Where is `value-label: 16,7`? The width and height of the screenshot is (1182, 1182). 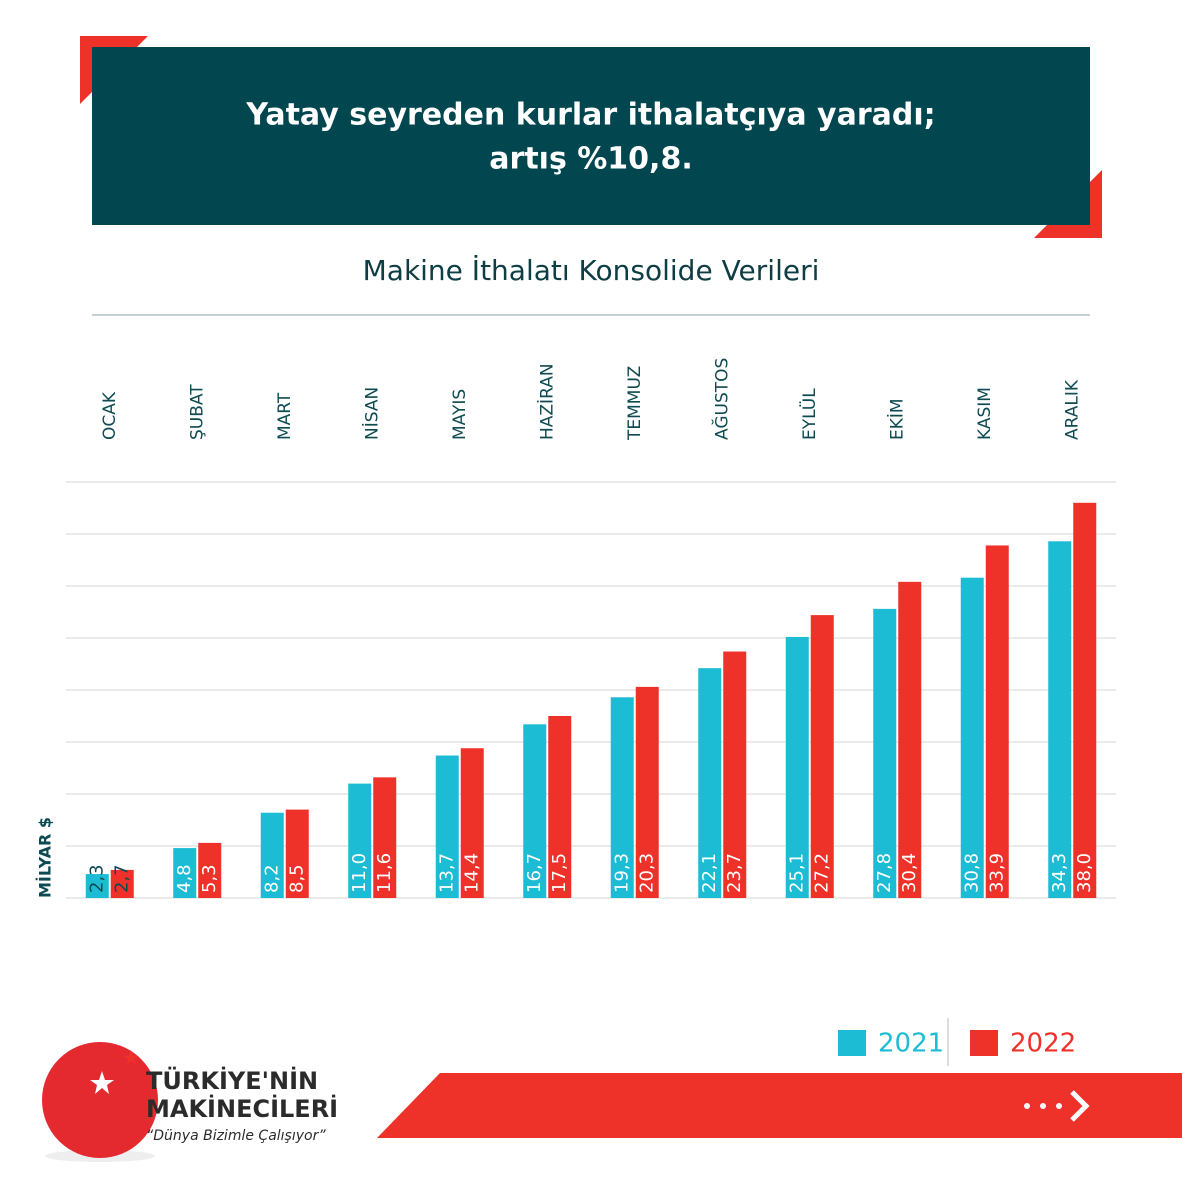
value-label: 16,7 is located at coordinates (534, 873).